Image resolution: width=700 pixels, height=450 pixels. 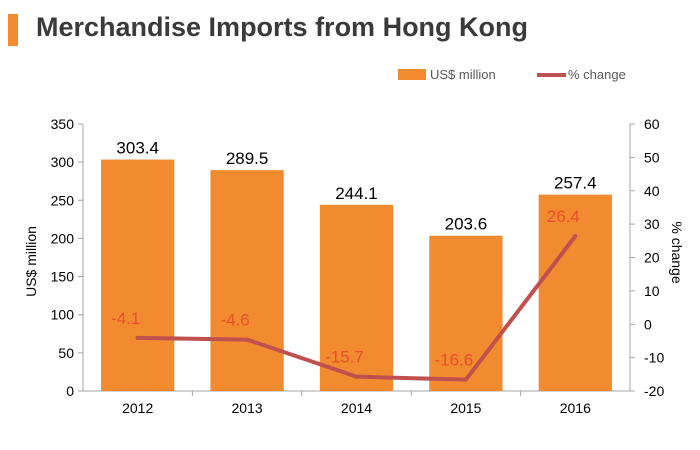 I want to click on y-tick-label: 100, so click(x=63, y=315).